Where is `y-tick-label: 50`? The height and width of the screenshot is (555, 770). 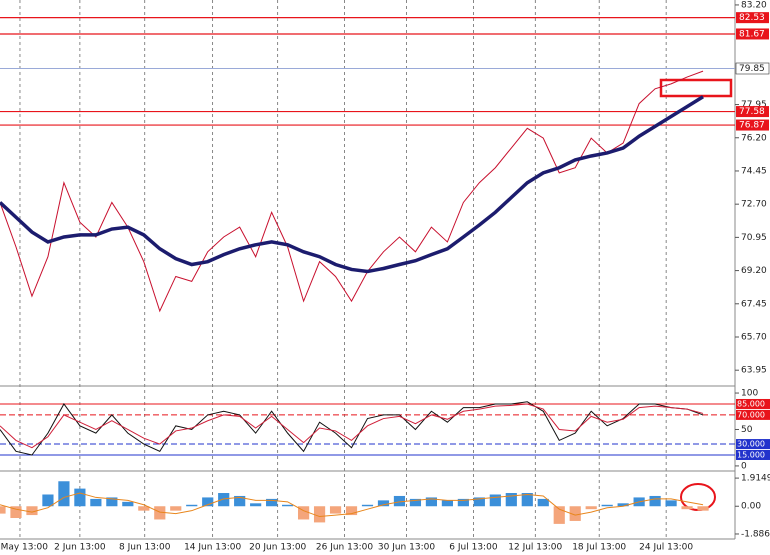
y-tick-label: 50 is located at coordinates (747, 430).